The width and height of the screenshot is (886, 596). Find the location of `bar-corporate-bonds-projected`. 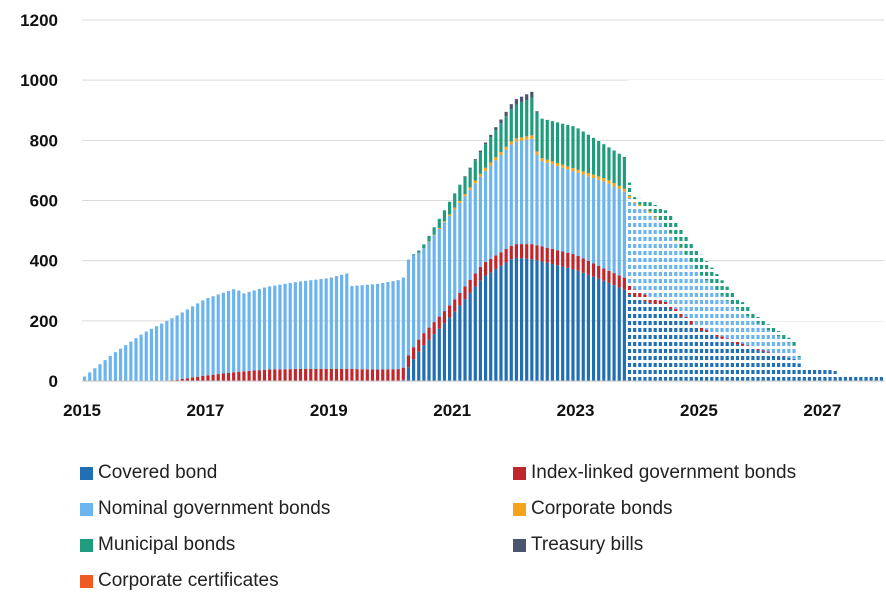

bar-corporate-bonds-projected is located at coordinates (671, 234).